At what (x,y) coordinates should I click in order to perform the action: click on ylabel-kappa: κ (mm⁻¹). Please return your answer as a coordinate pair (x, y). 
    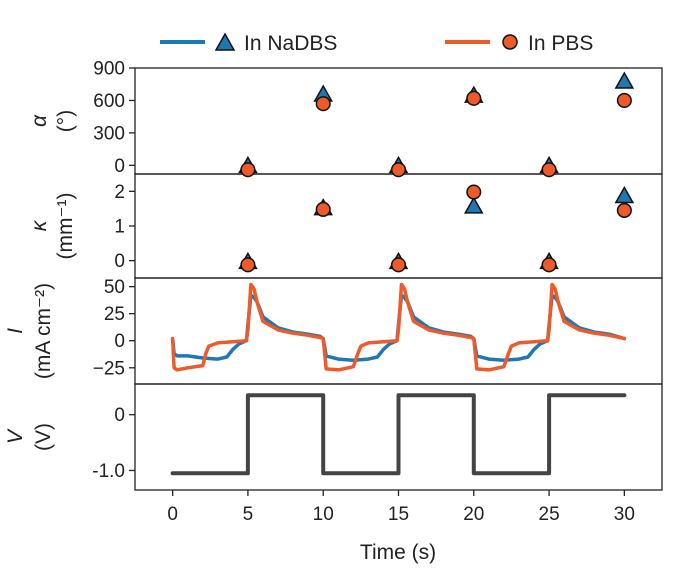
    Looking at the image, I should click on (52, 225).